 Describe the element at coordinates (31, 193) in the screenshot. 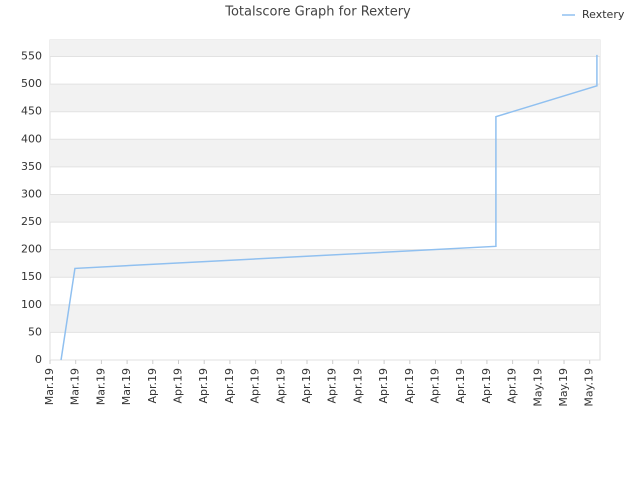

I see `y-tick-label: 300` at that location.